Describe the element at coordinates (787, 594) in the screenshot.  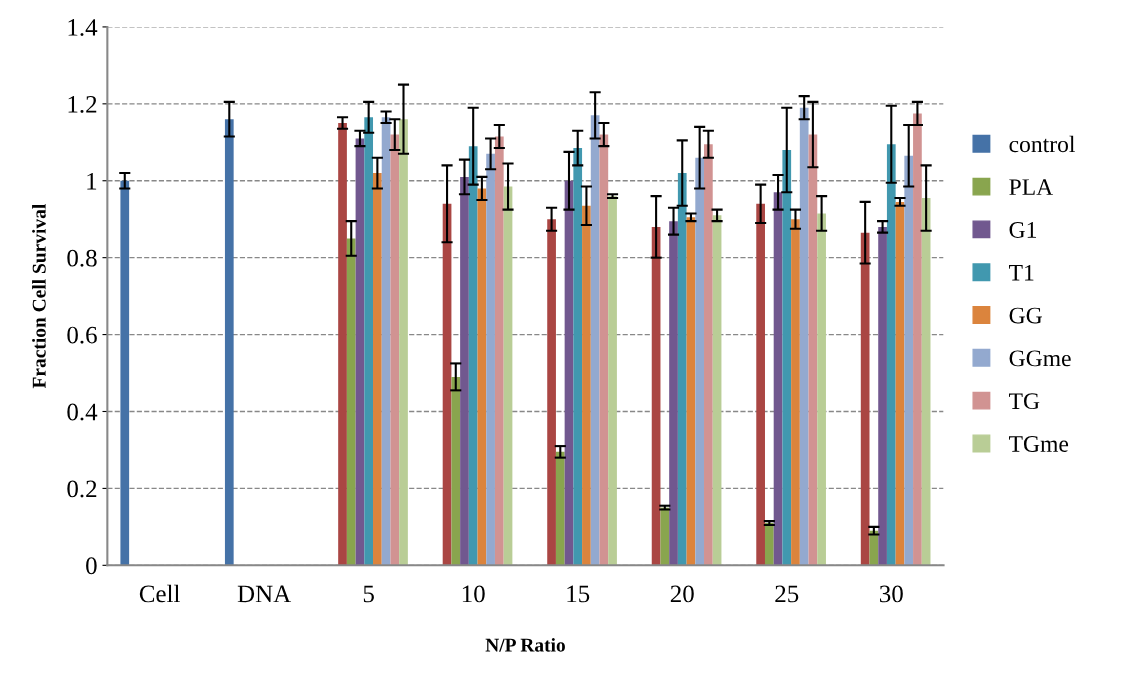
I see `x-tick-label: 25` at that location.